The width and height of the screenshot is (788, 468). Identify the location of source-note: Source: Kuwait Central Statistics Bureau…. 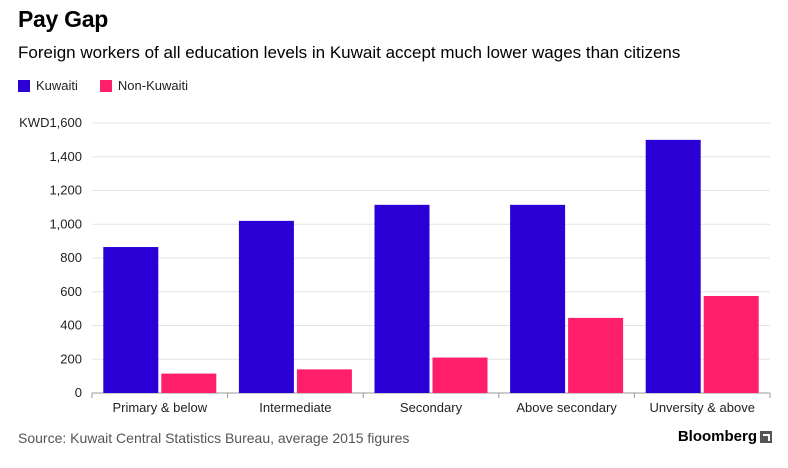
(214, 438).